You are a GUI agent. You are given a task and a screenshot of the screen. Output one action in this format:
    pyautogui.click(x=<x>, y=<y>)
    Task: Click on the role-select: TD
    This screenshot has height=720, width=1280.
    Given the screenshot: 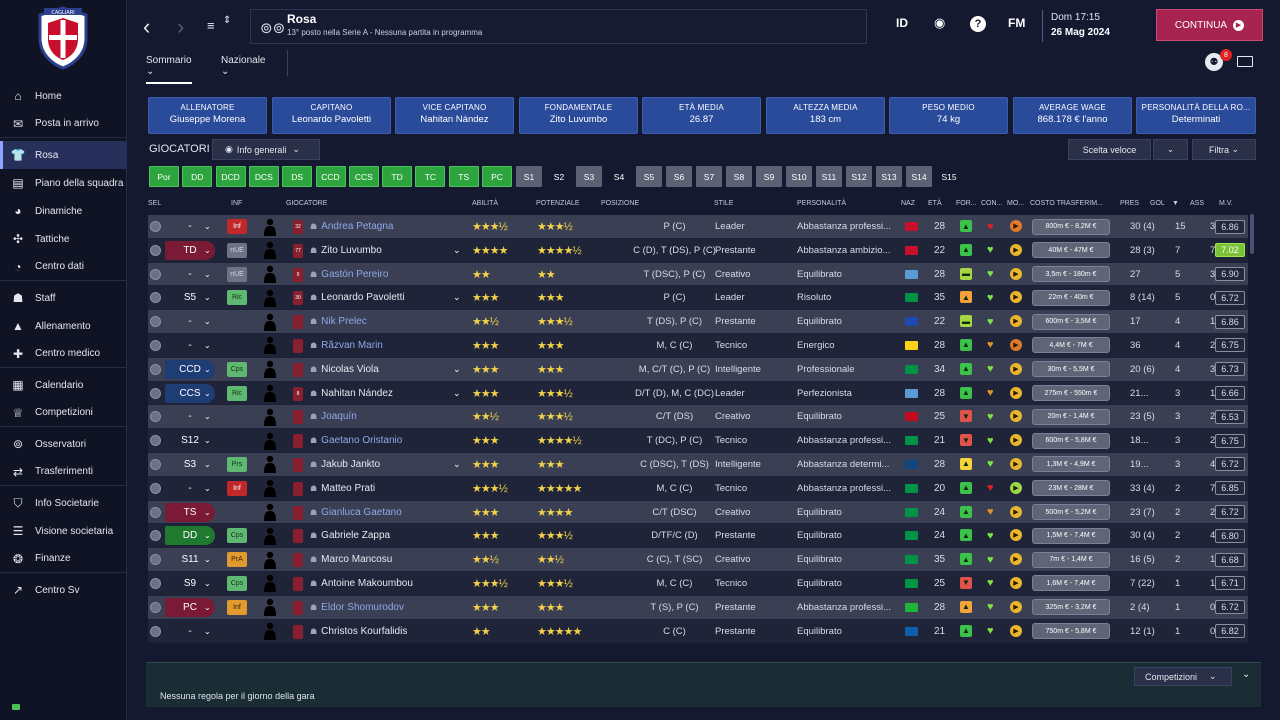 What is the action you would take?
    pyautogui.click(x=190, y=250)
    